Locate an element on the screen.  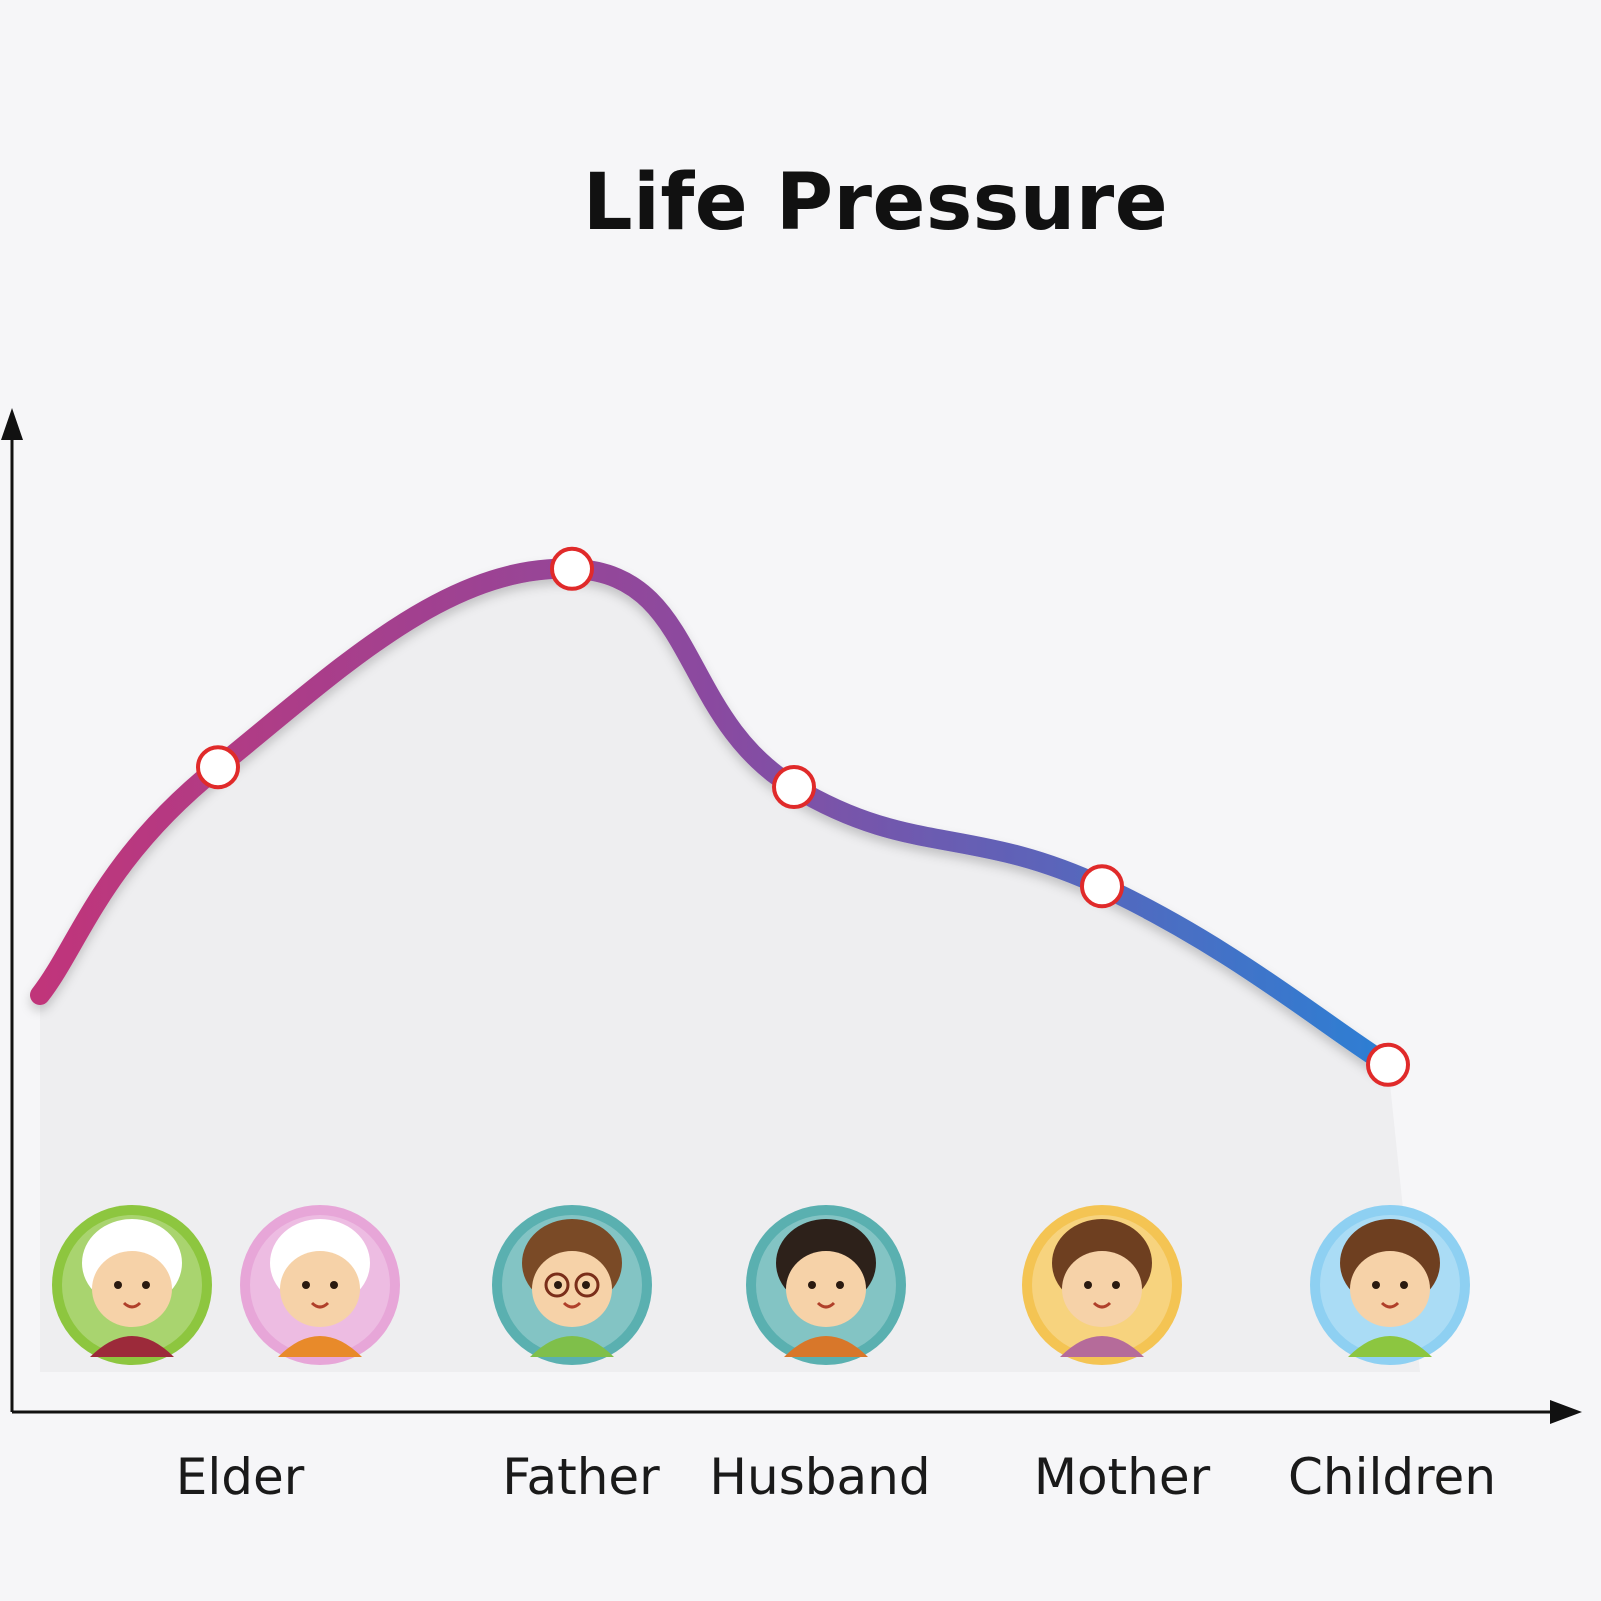
data-point-elder is located at coordinates (218, 767).